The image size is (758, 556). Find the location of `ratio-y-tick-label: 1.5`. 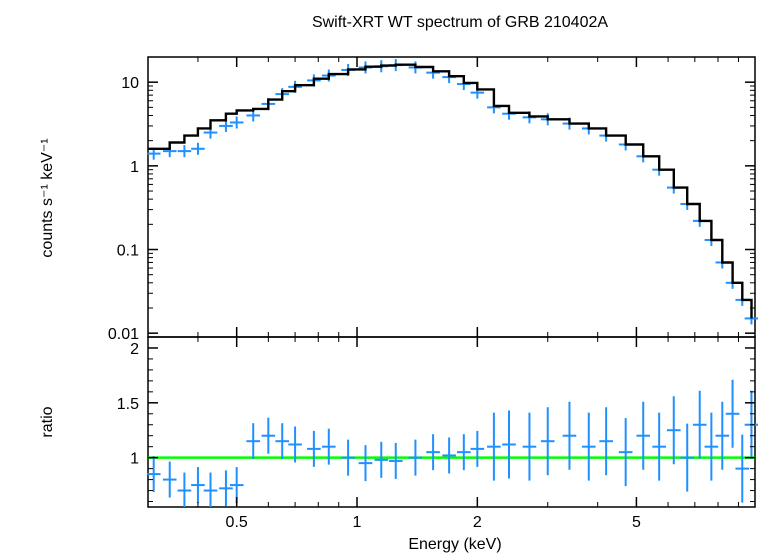

ratio-y-tick-label: 1.5 is located at coordinates (128, 404).